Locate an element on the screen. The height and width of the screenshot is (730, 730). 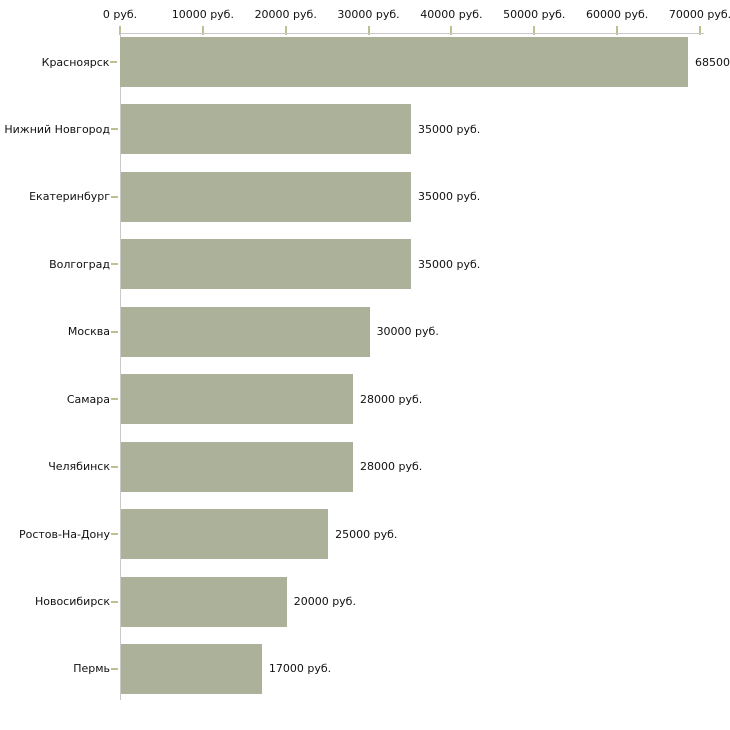
x-axis-tick-label: 30000 руб. is located at coordinates (368, 14).